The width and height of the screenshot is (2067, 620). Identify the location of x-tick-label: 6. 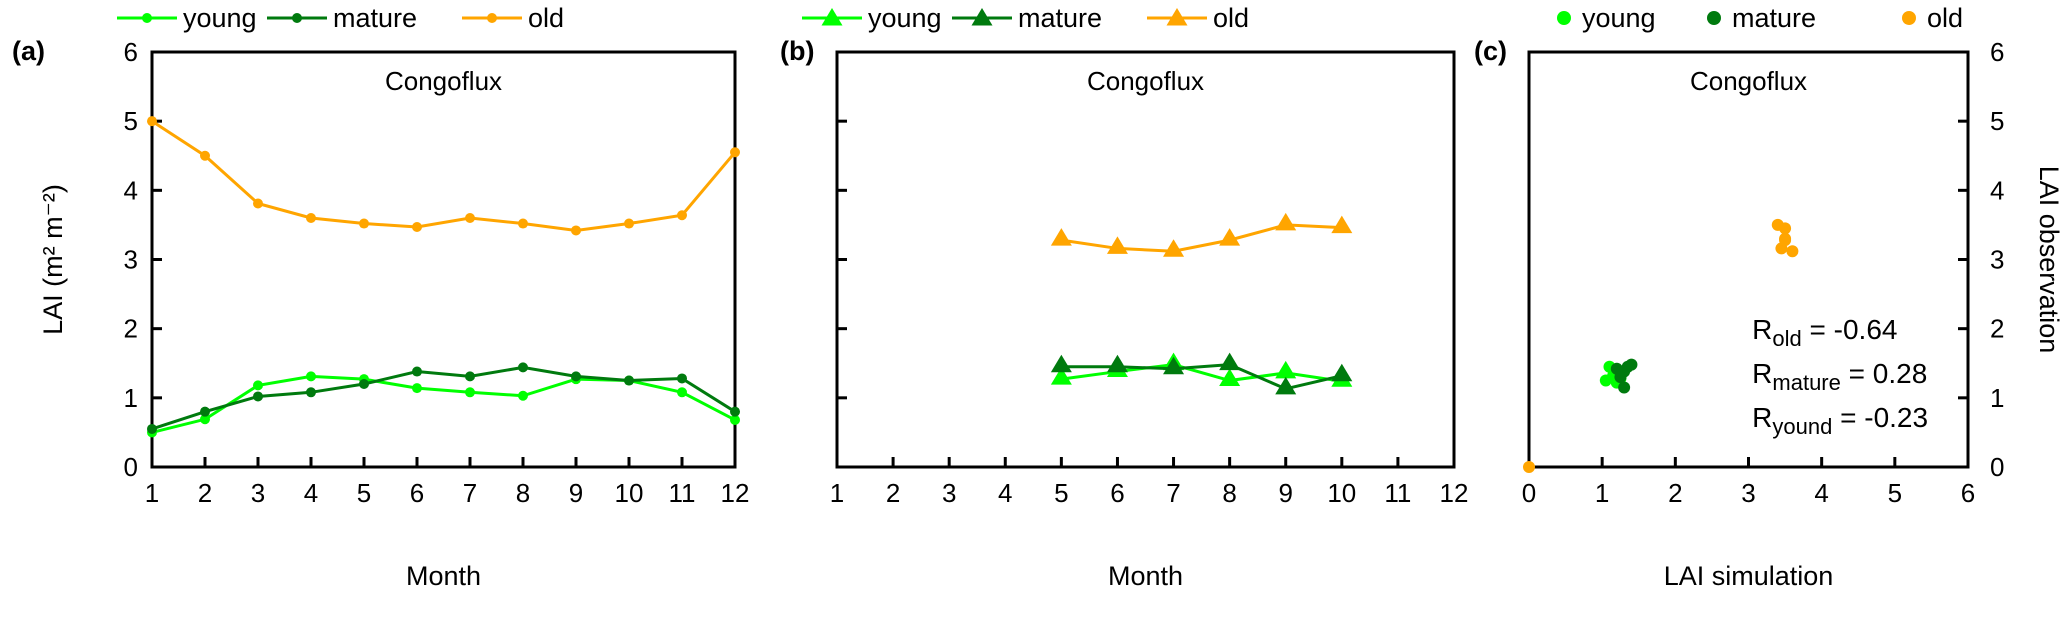
(417, 493).